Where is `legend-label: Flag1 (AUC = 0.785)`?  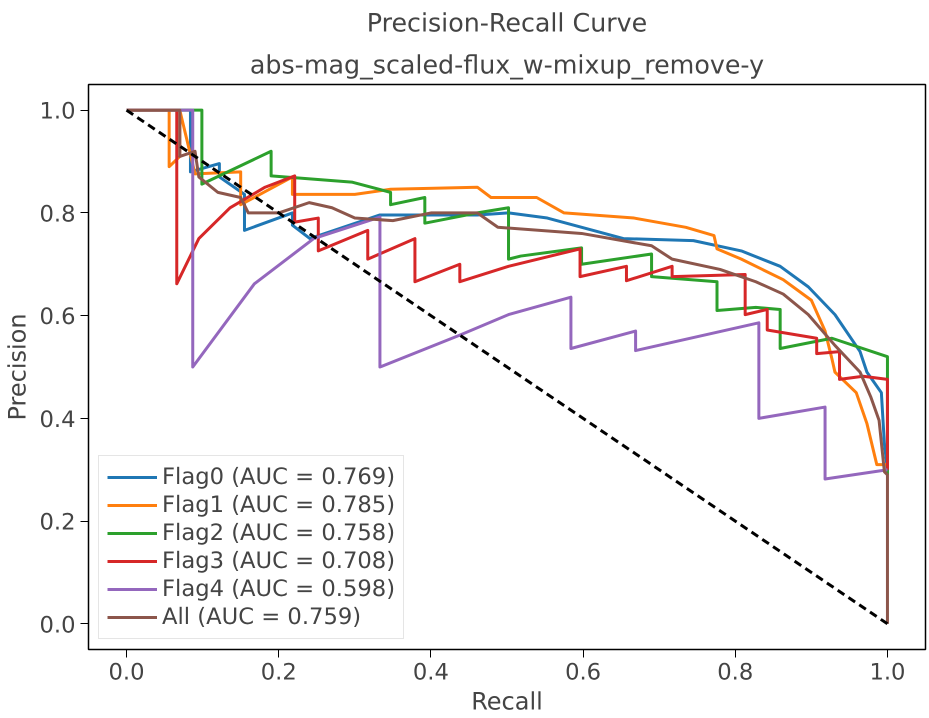
legend-label: Flag1 (AUC = 0.785) is located at coordinates (279, 505).